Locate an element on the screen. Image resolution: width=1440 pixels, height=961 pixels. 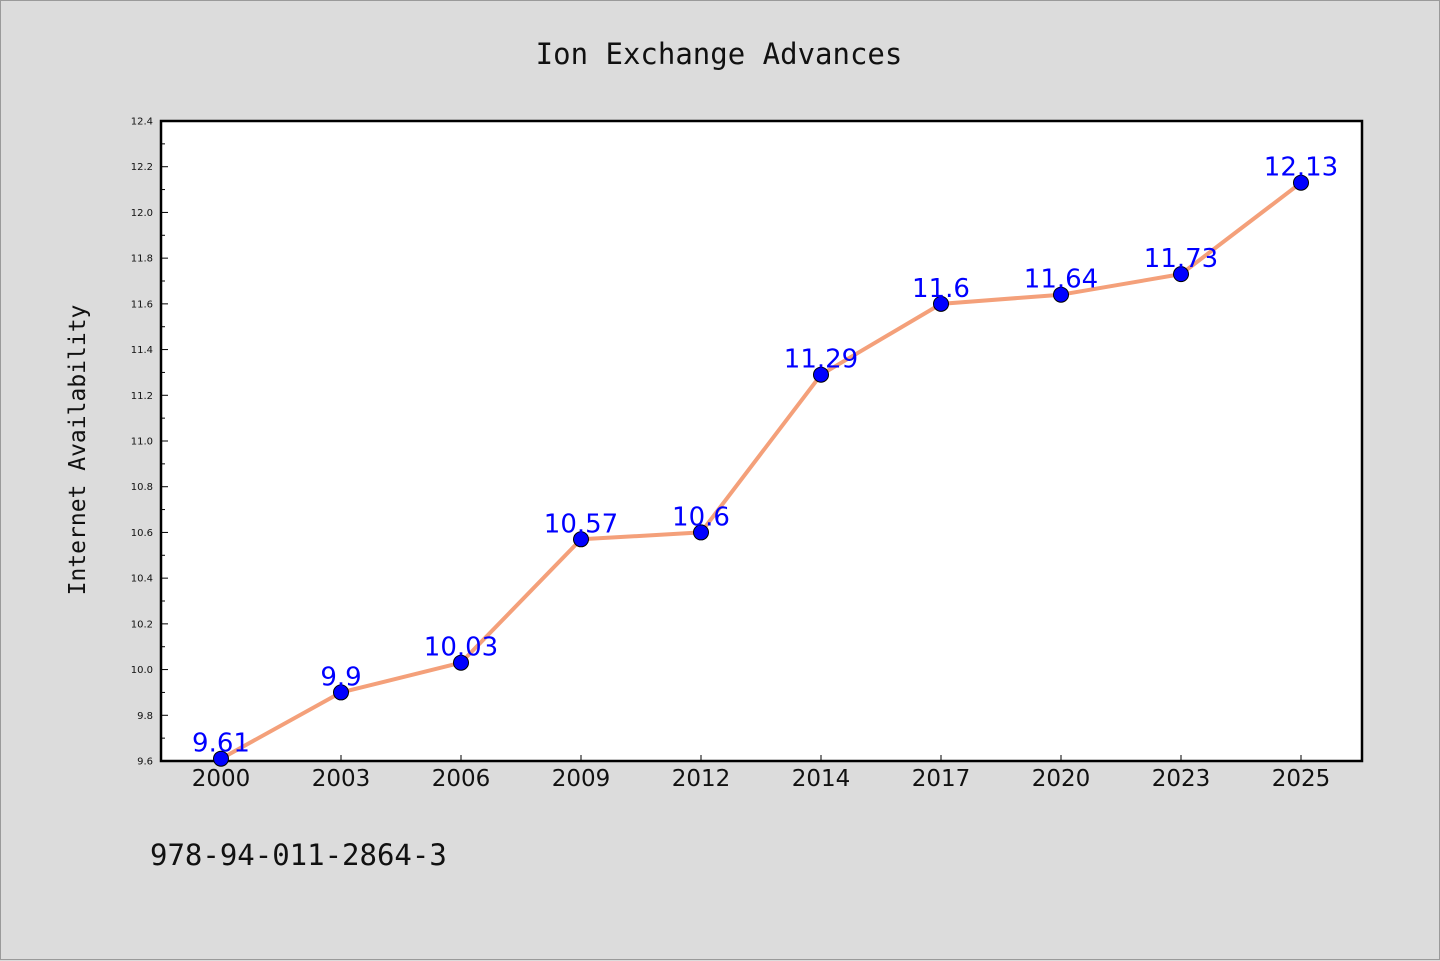
x-tick-label: 2025 is located at coordinates (1301, 779).